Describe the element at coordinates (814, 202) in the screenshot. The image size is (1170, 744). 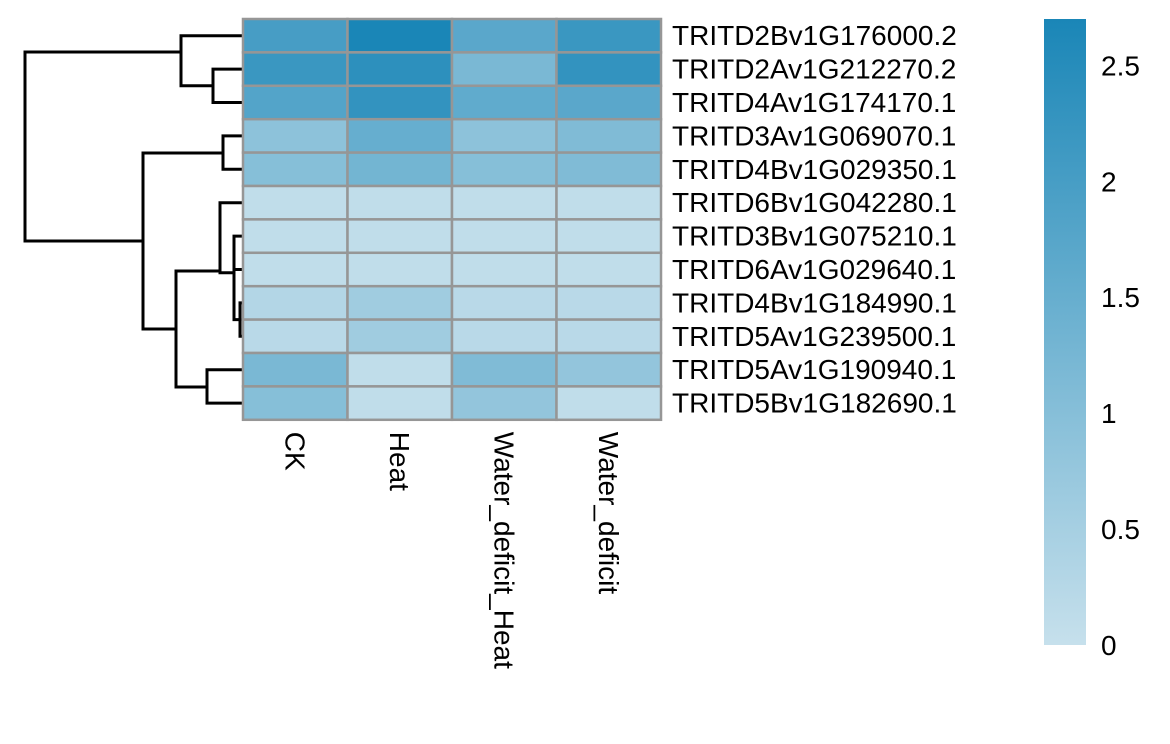
I see `row-label: TRITD6Bv1G042280.1` at that location.